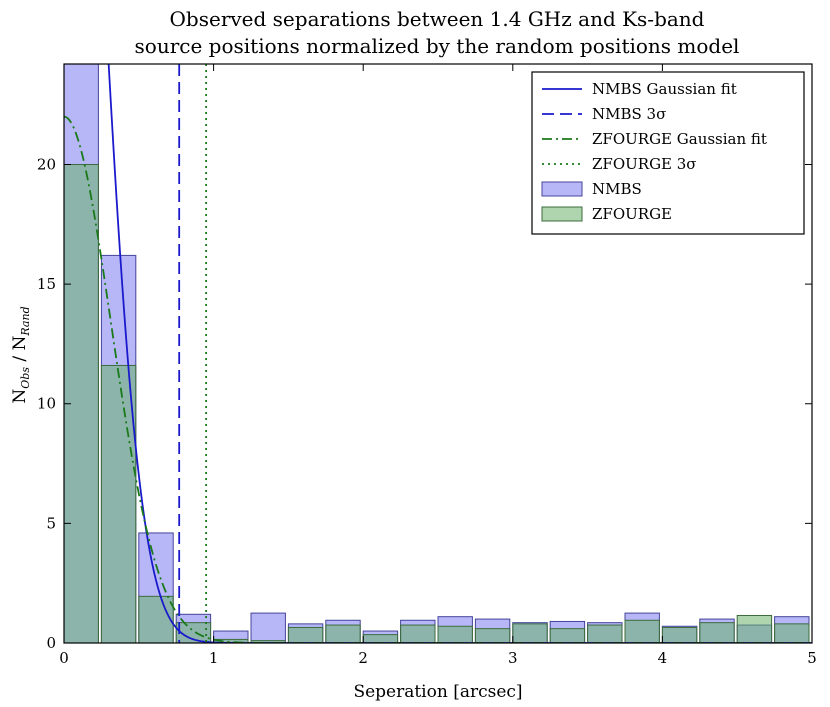 The height and width of the screenshot is (707, 830). Describe the element at coordinates (663, 658) in the screenshot. I see `x-tick-label: 4` at that location.